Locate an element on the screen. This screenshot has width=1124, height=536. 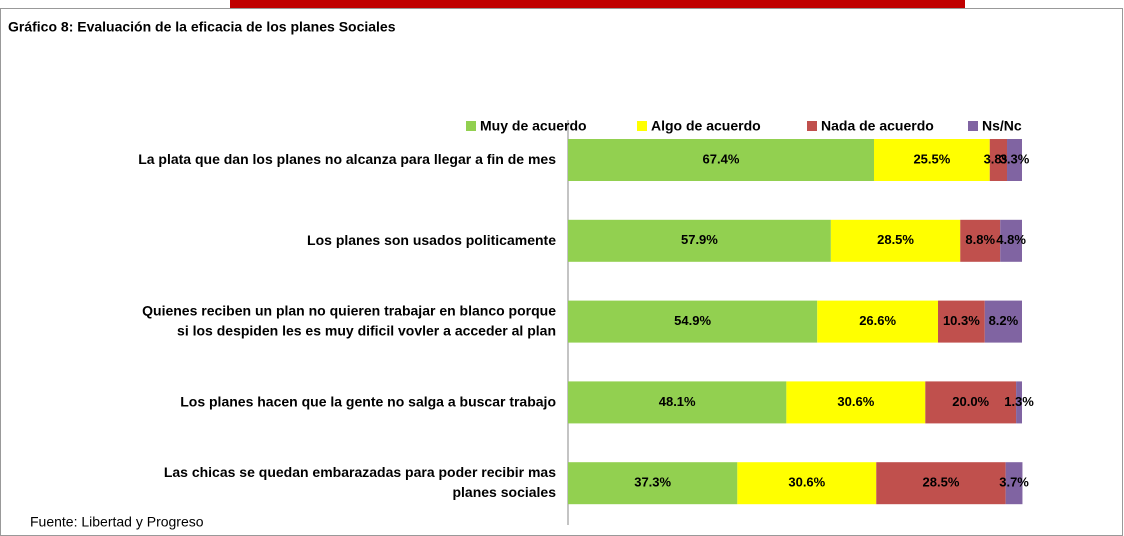
data-label: 8.8% is located at coordinates (980, 239).